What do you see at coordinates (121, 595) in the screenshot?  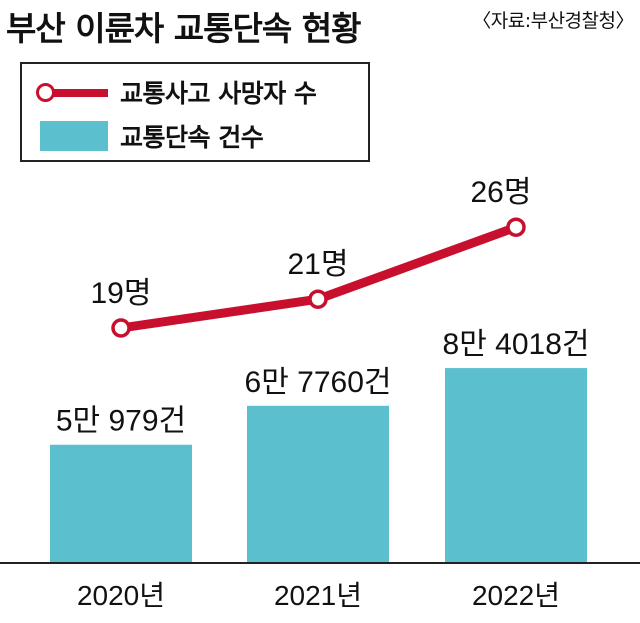 I see `x-tick-label: 2020년` at bounding box center [121, 595].